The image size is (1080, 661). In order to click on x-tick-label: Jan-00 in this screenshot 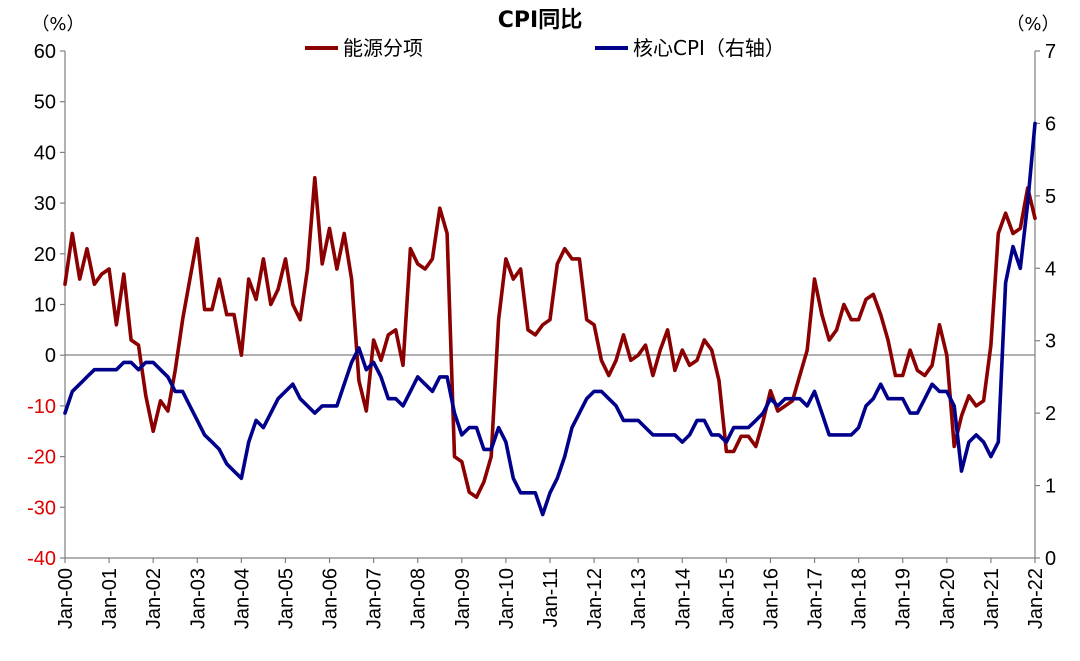, I will do `click(66, 598)`.